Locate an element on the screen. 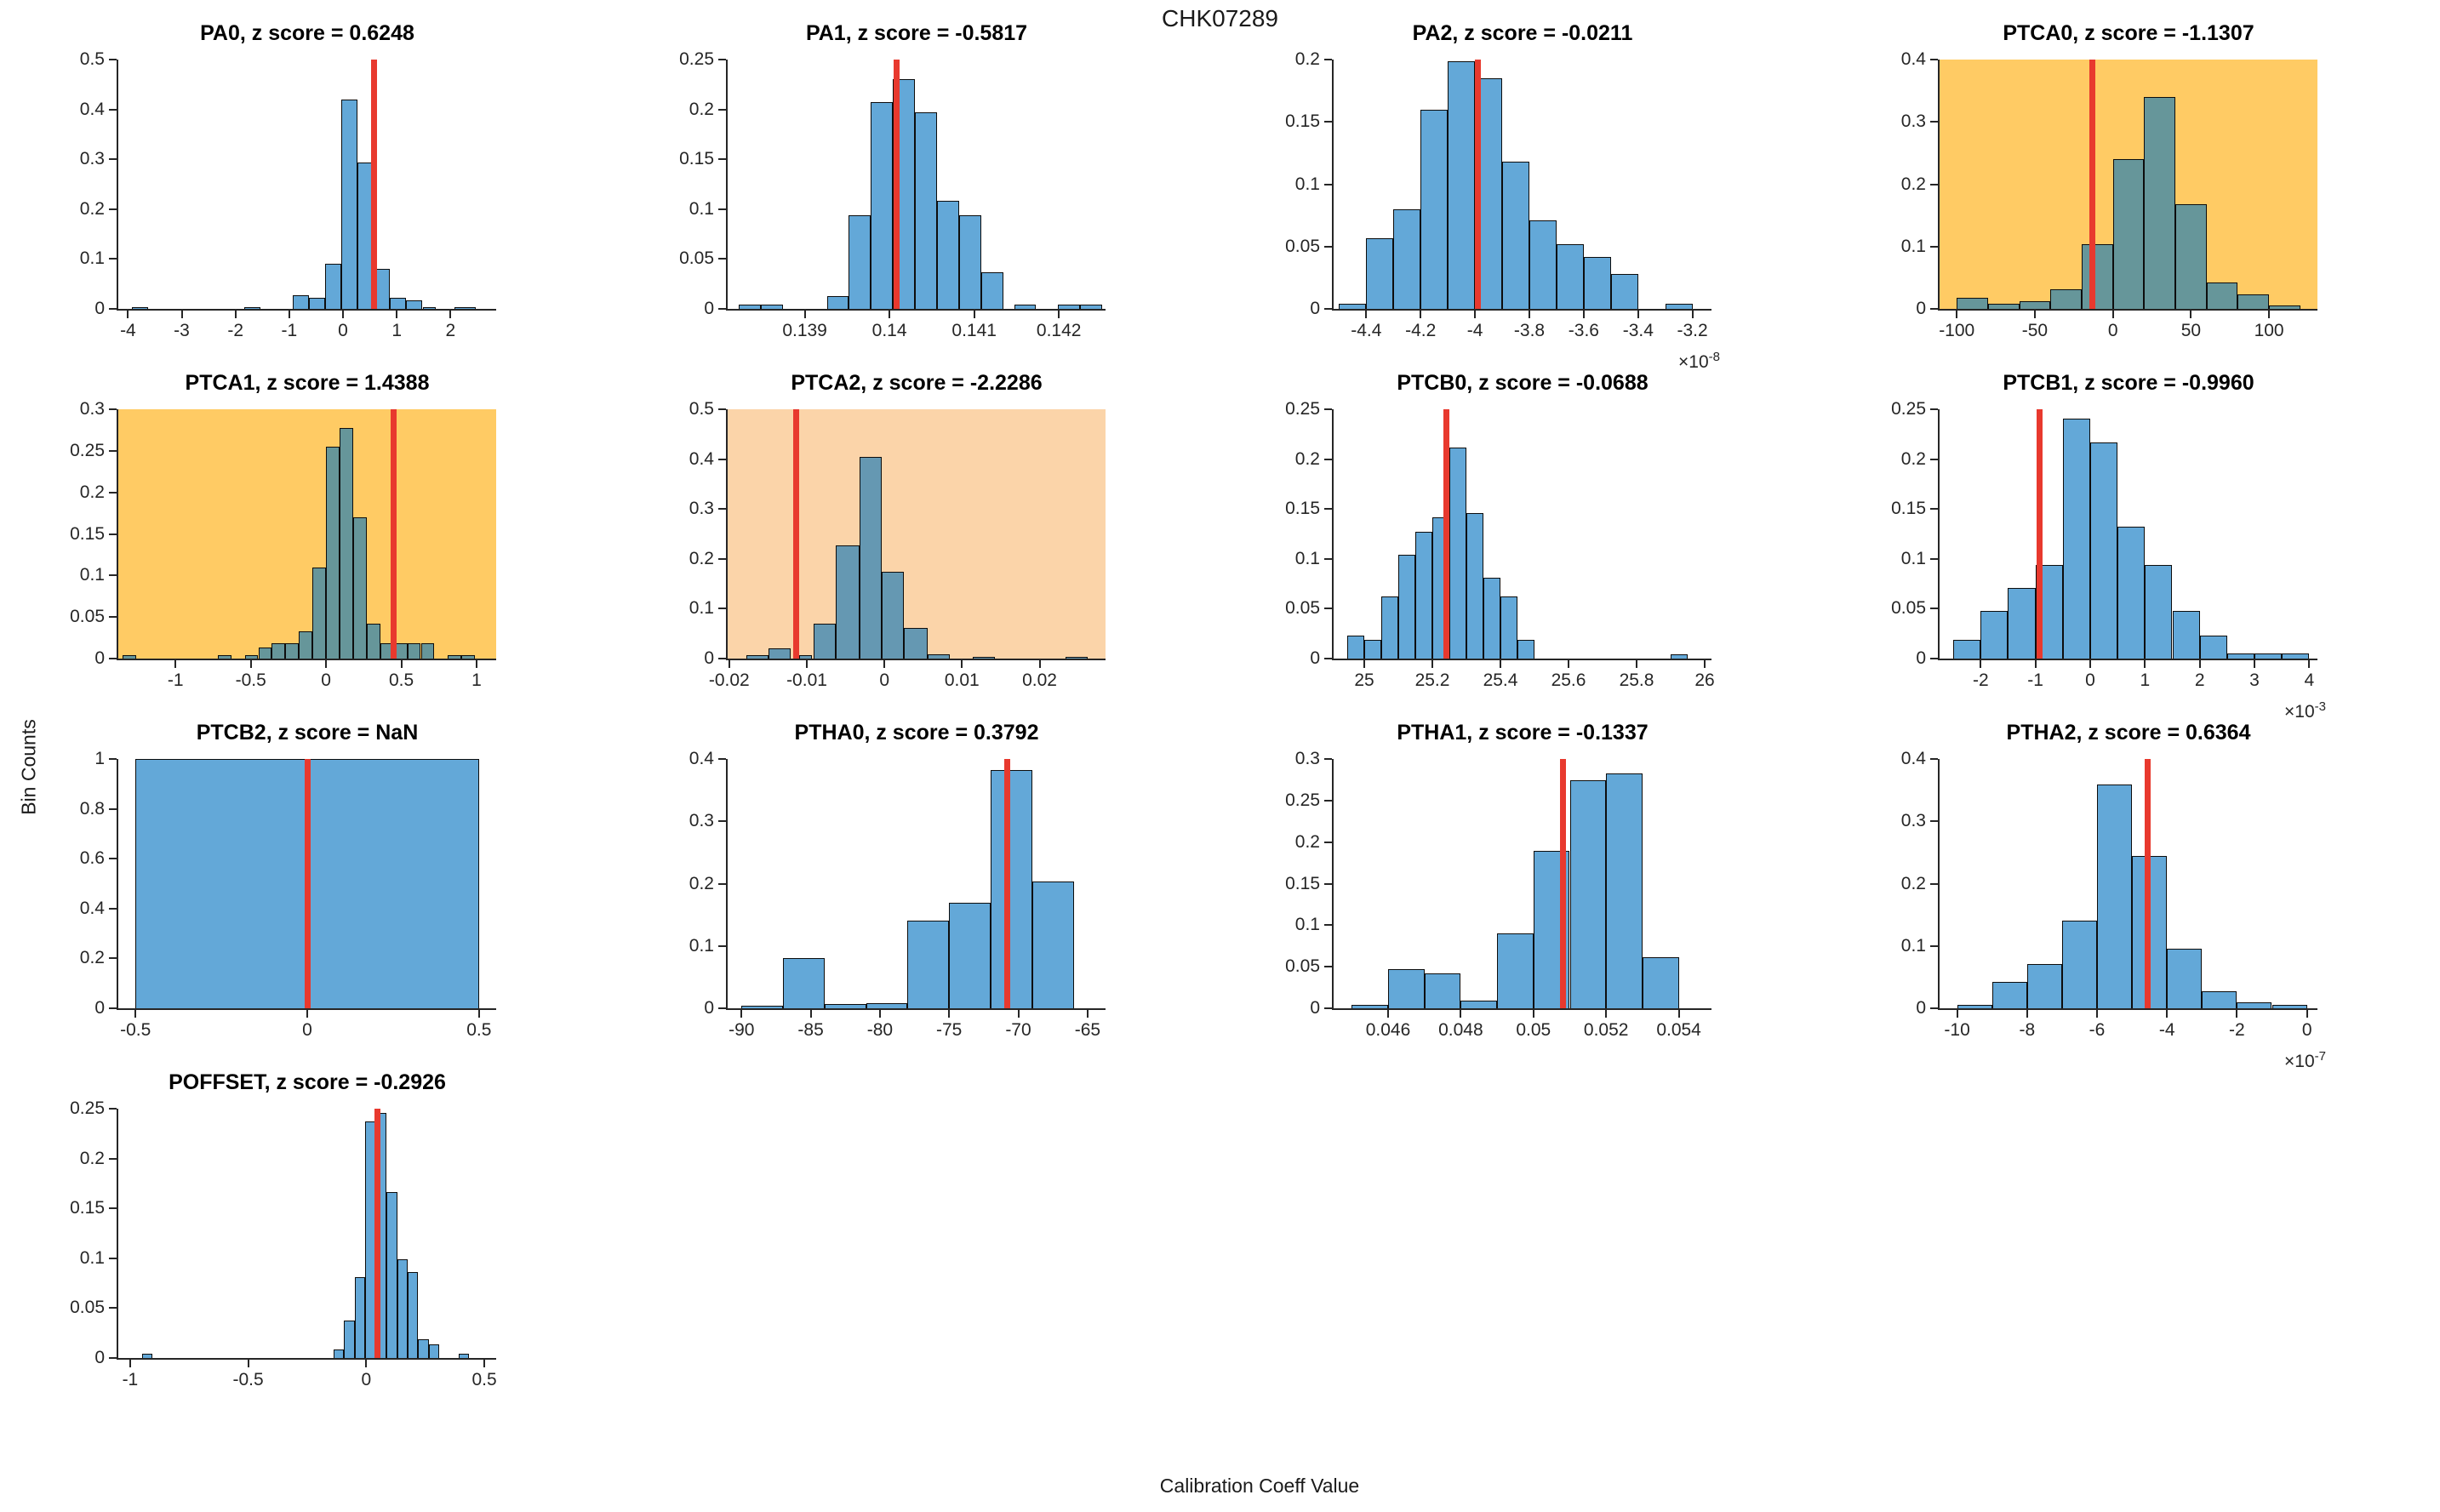  x-tick-label: -3.8 is located at coordinates (1530, 330).